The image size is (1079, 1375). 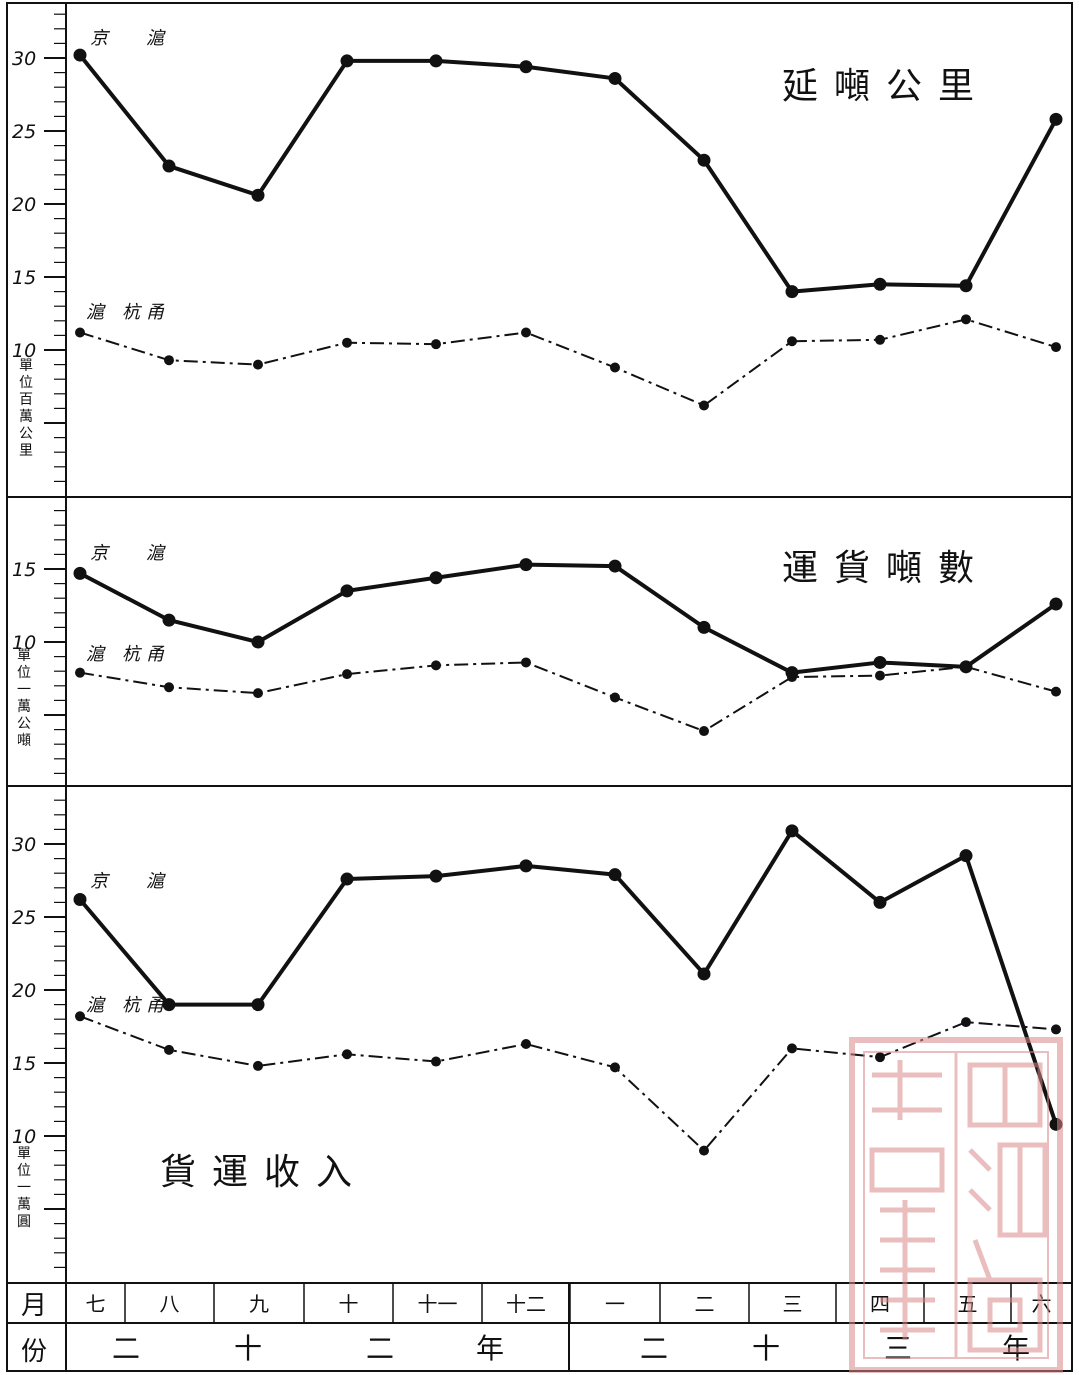 What do you see at coordinates (956, 86) in the screenshot?
I see `panel-title-char: 里` at bounding box center [956, 86].